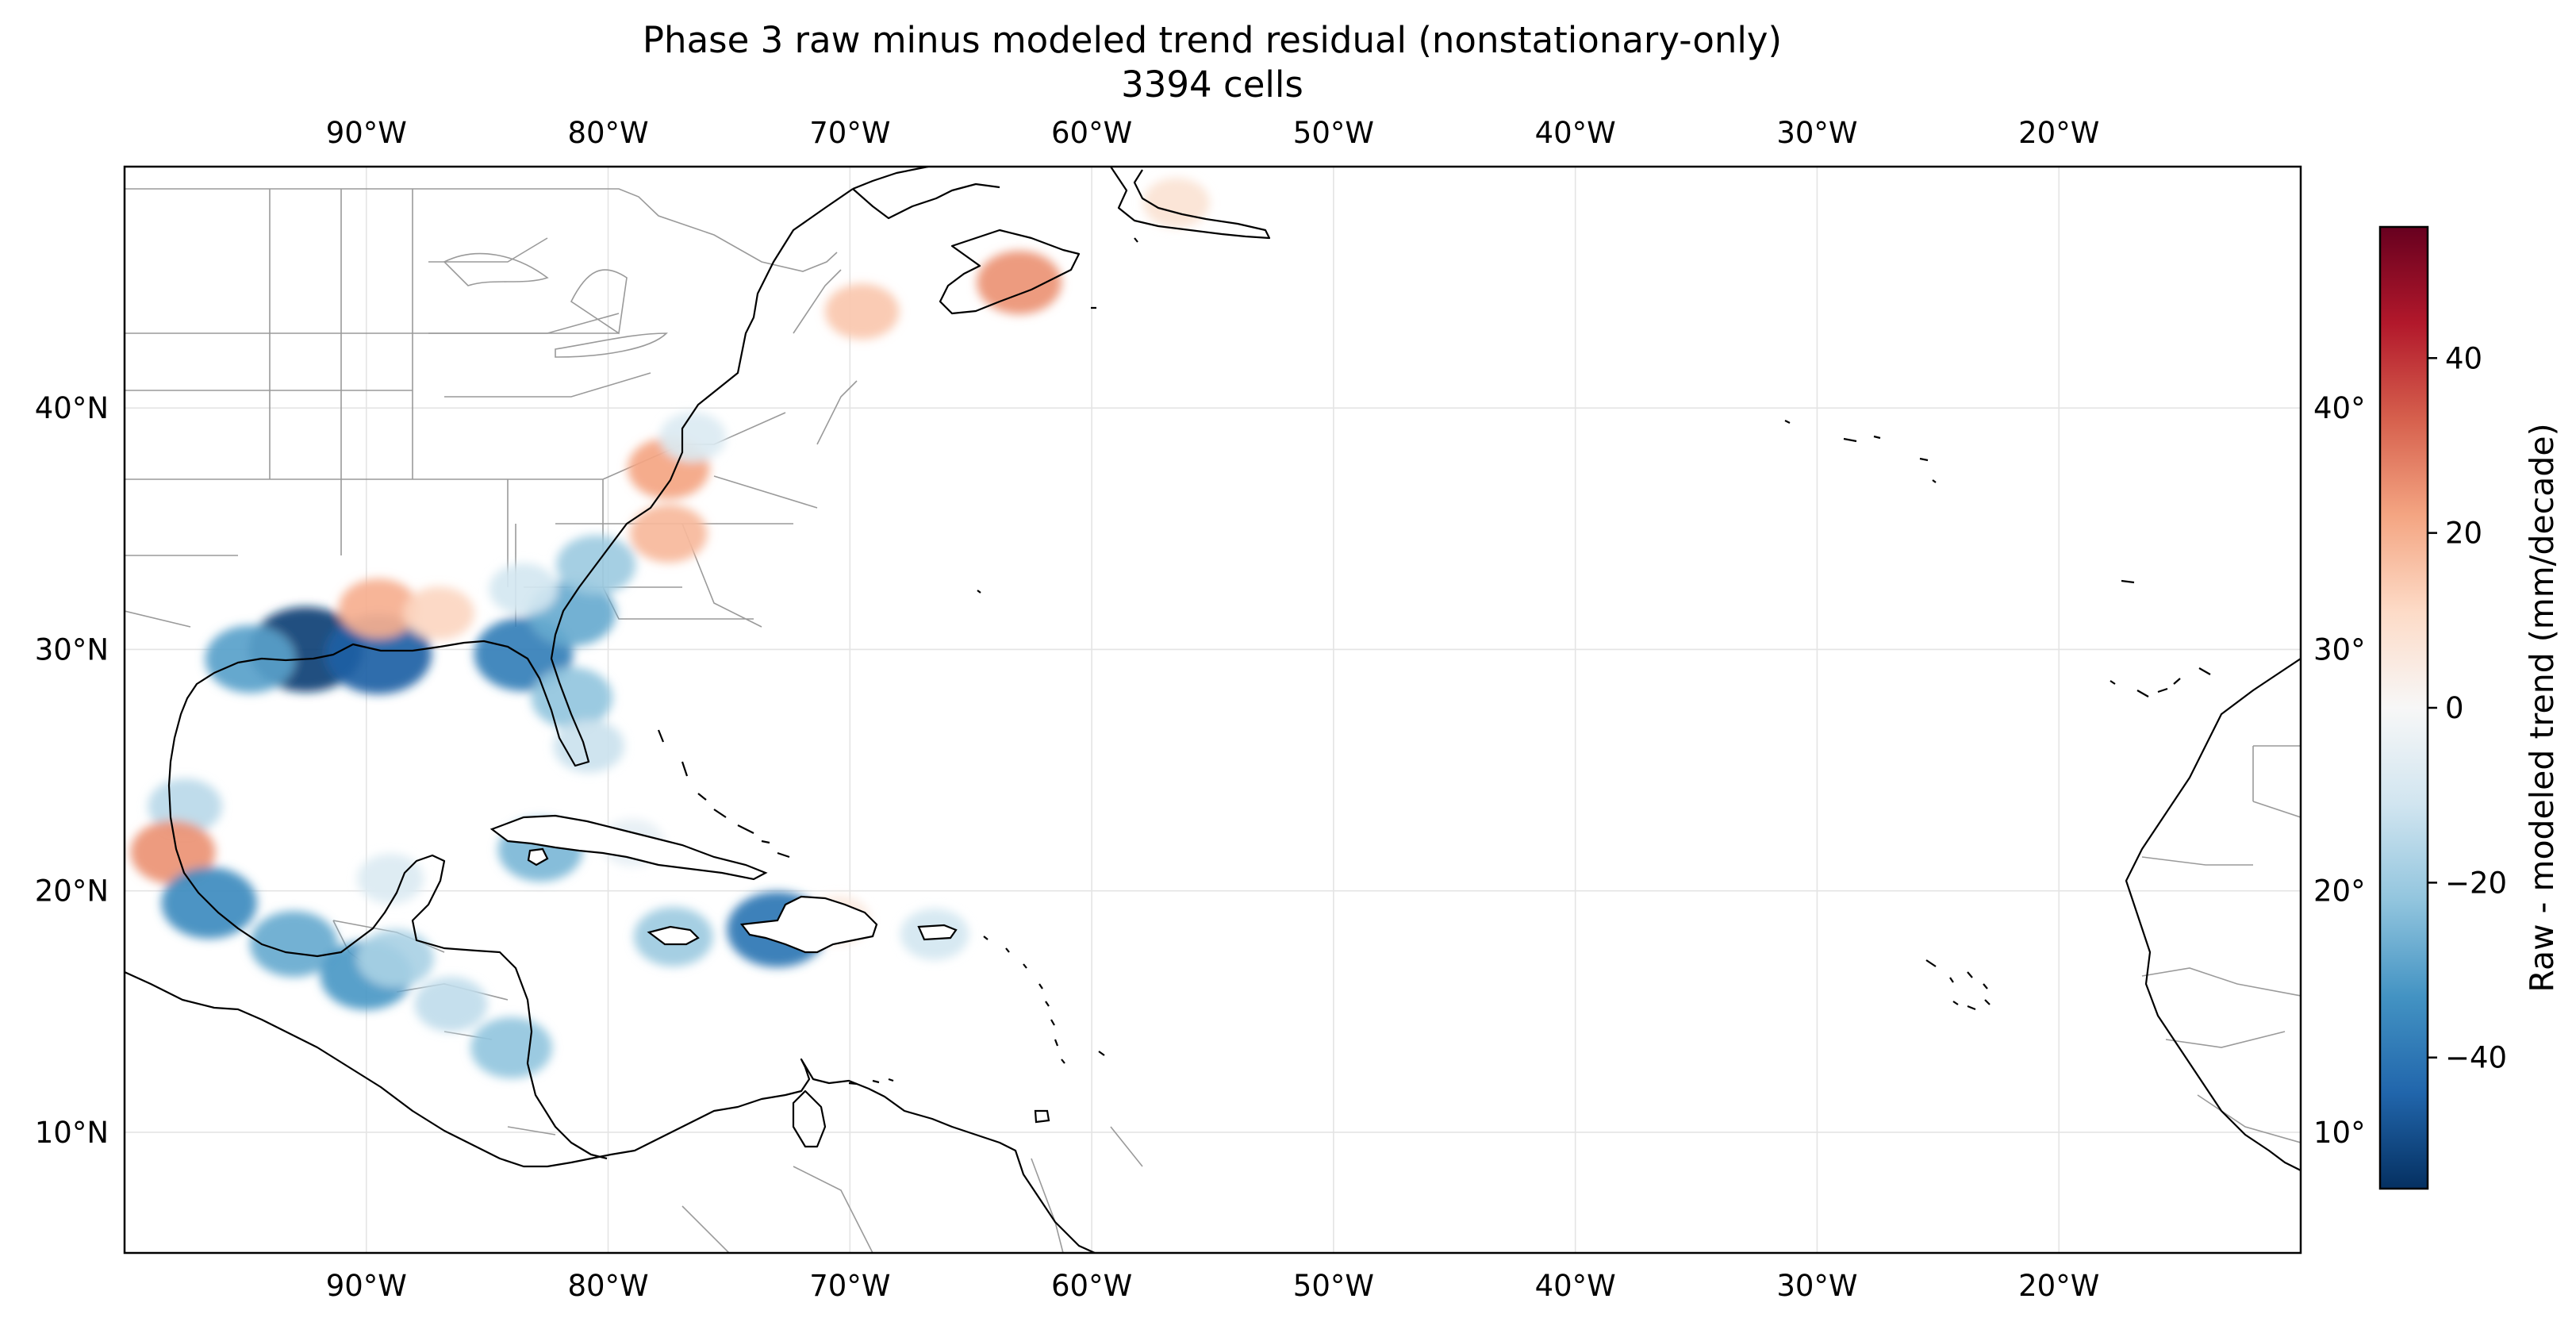 Image resolution: width=2576 pixels, height=1318 pixels. What do you see at coordinates (358, 1069) in the screenshot?
I see `pacific-coastline` at bounding box center [358, 1069].